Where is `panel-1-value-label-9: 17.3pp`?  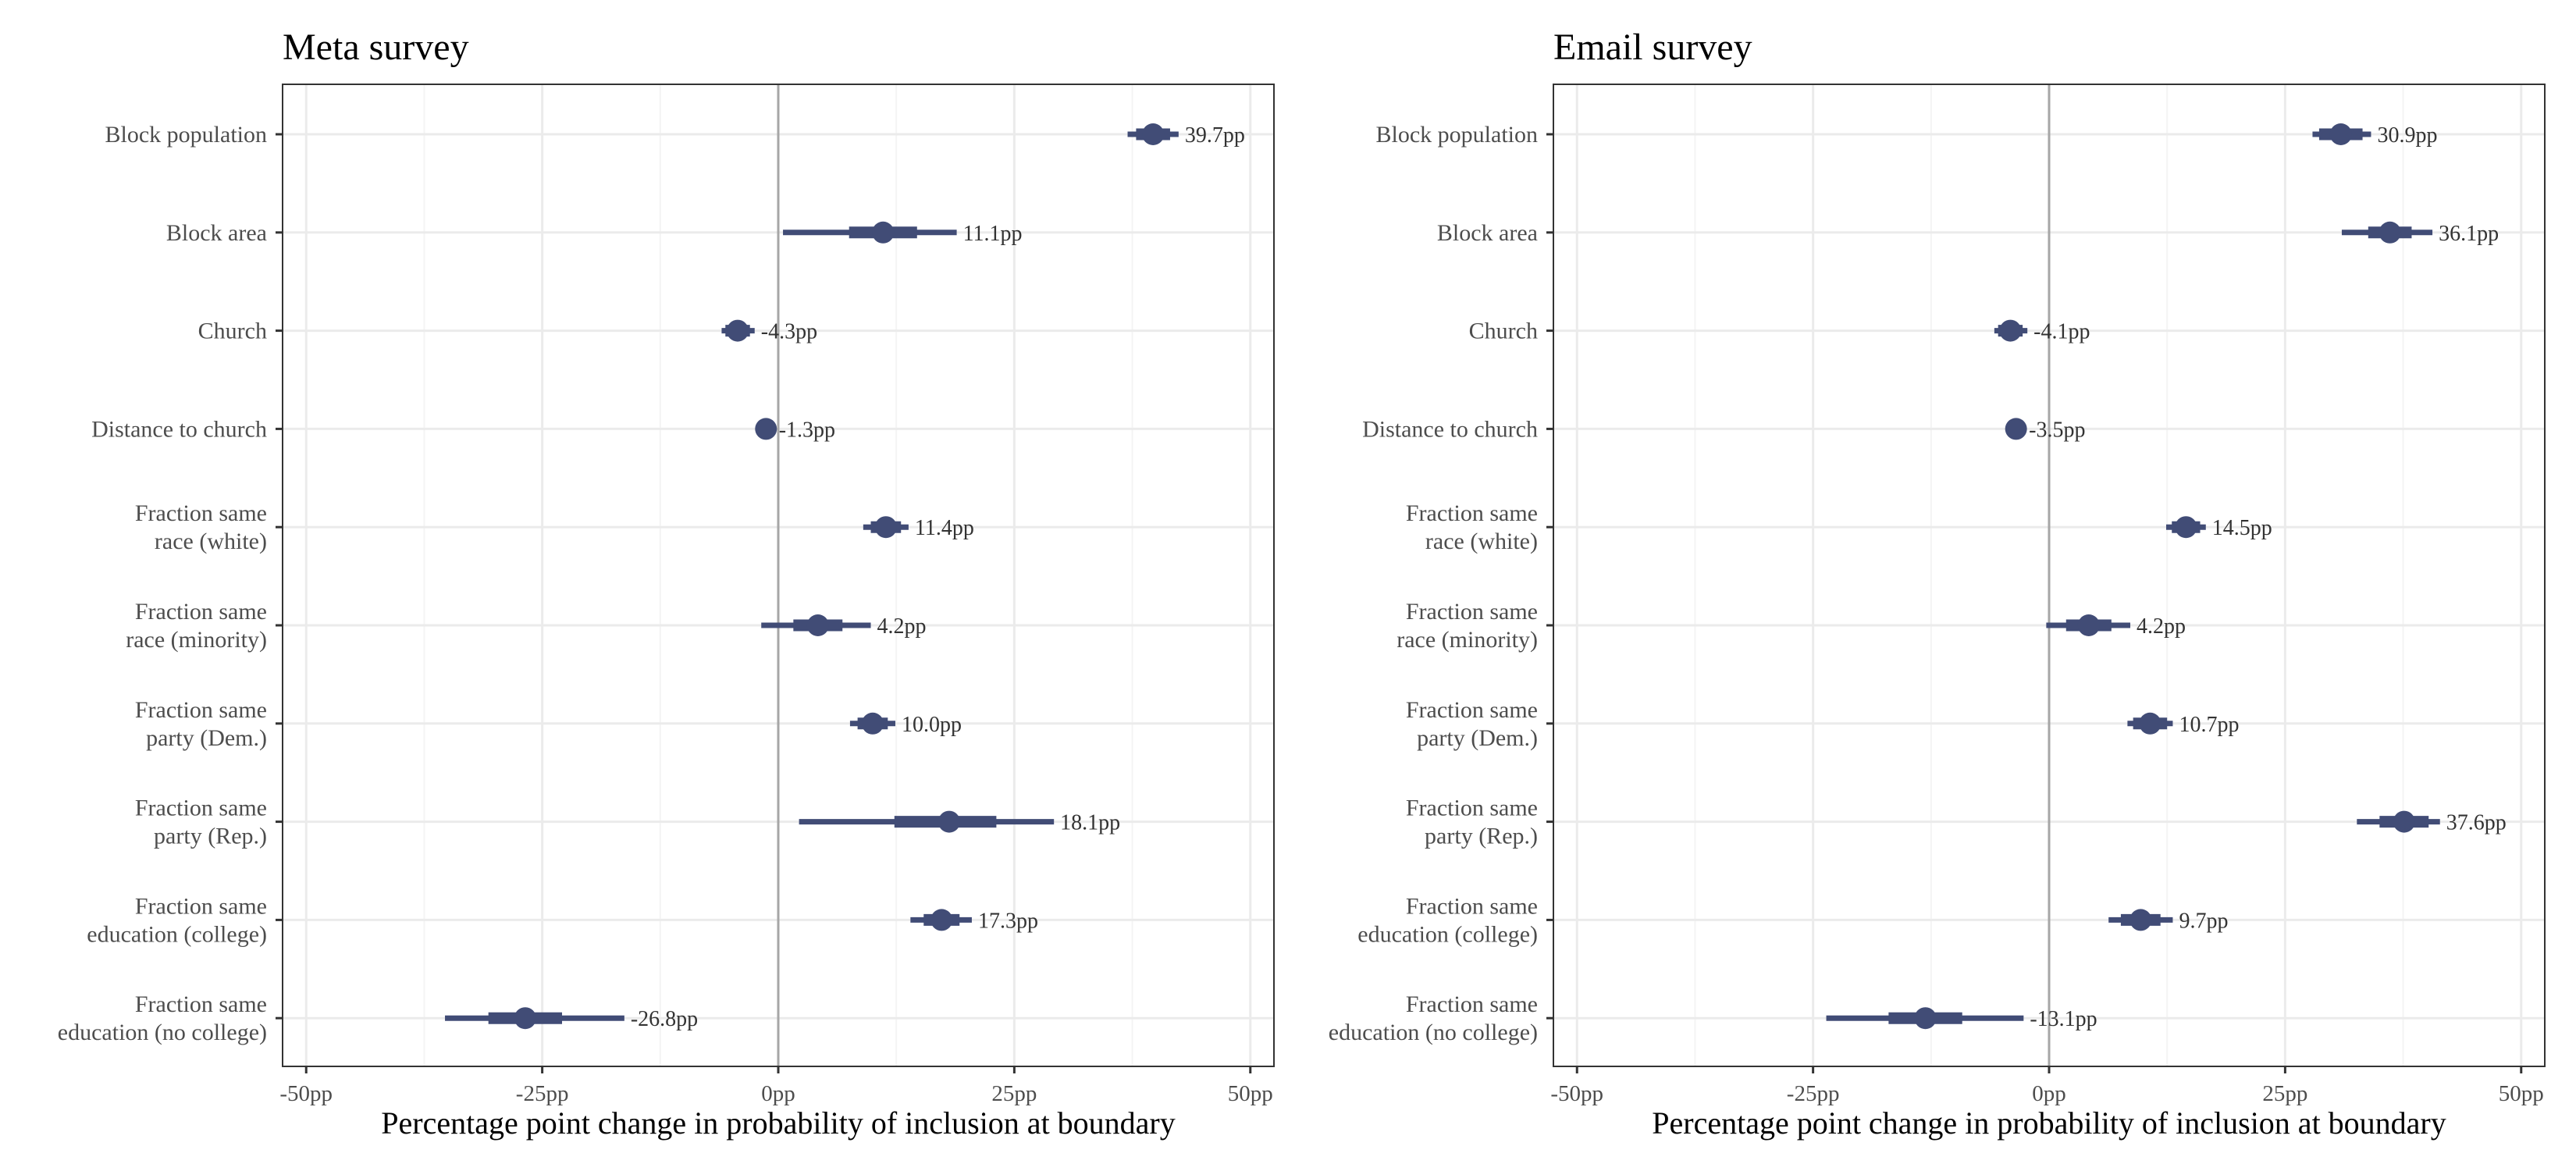
panel-1-value-label-9: 17.3pp is located at coordinates (1008, 921).